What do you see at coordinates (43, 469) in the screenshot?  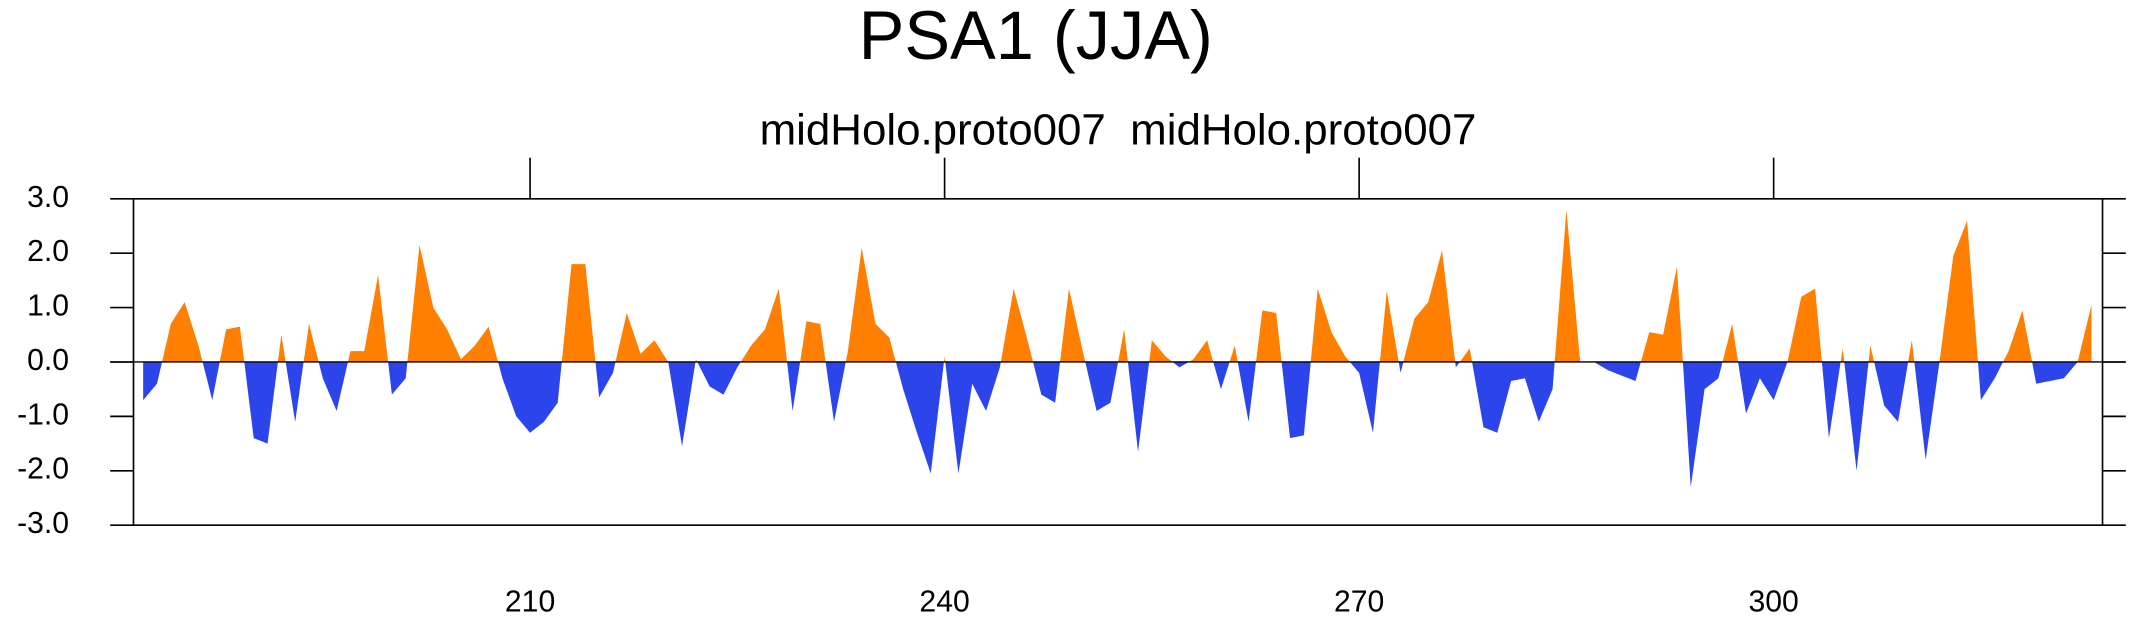 I see `y-tick-label: -2.0` at bounding box center [43, 469].